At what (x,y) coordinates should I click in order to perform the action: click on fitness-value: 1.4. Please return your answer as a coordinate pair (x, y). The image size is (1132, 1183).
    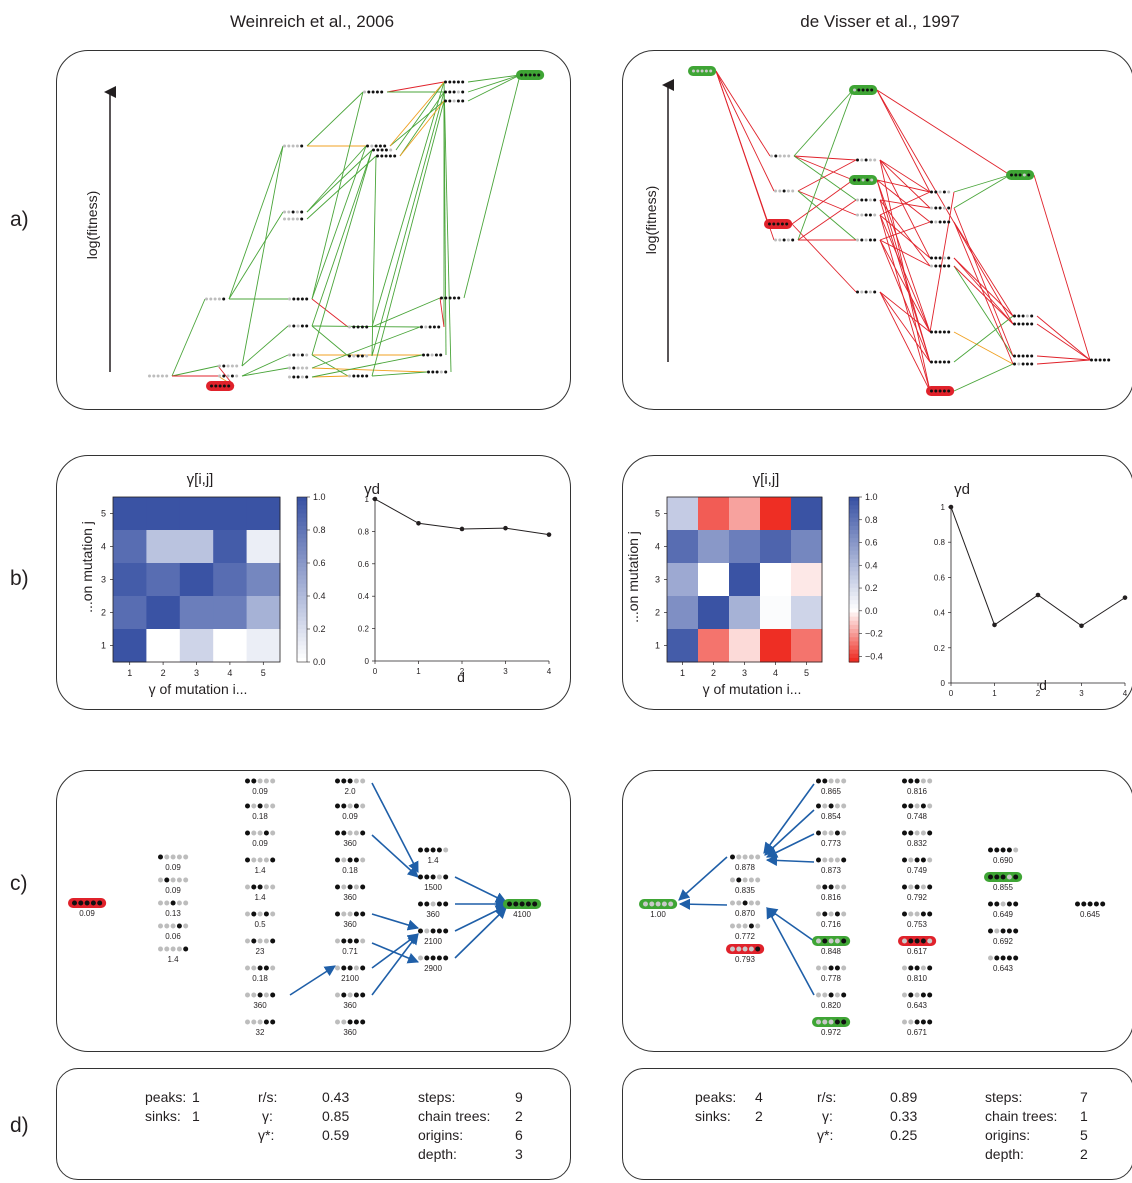
    Looking at the image, I should click on (260, 870).